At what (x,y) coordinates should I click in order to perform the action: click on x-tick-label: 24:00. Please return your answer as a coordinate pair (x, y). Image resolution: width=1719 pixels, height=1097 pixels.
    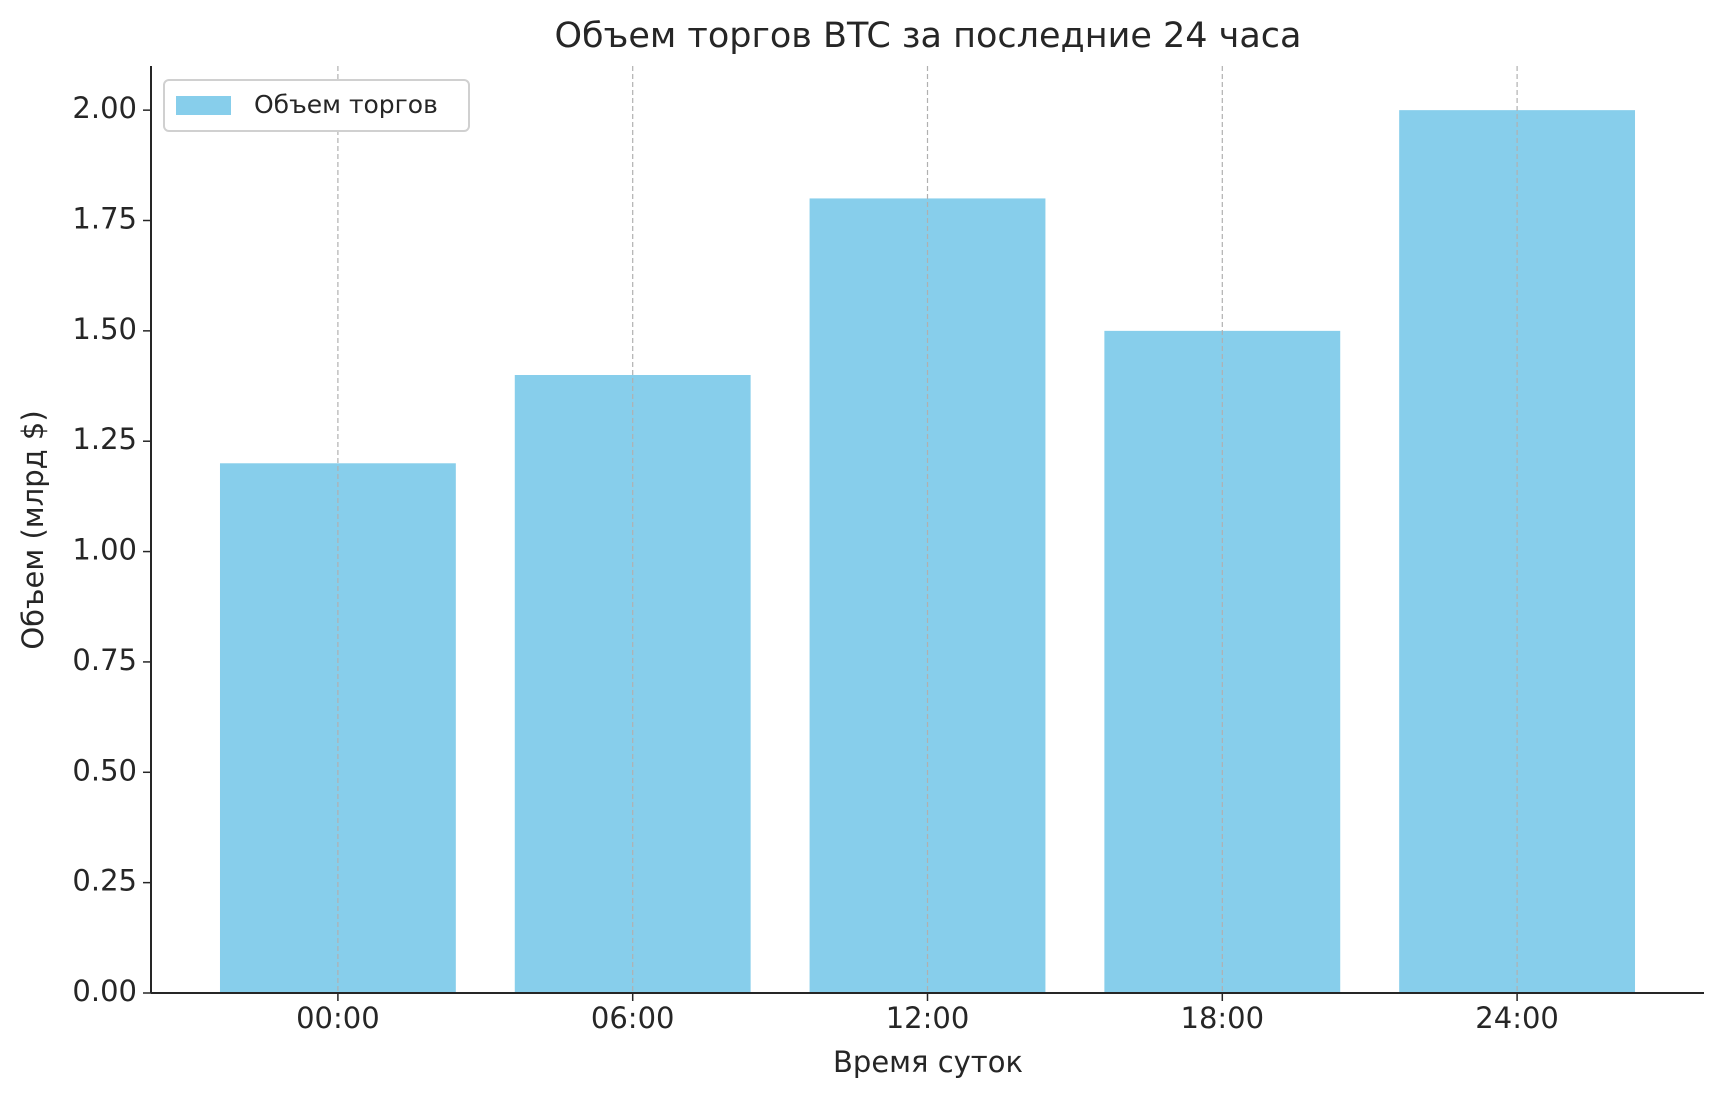
    Looking at the image, I should click on (1517, 1018).